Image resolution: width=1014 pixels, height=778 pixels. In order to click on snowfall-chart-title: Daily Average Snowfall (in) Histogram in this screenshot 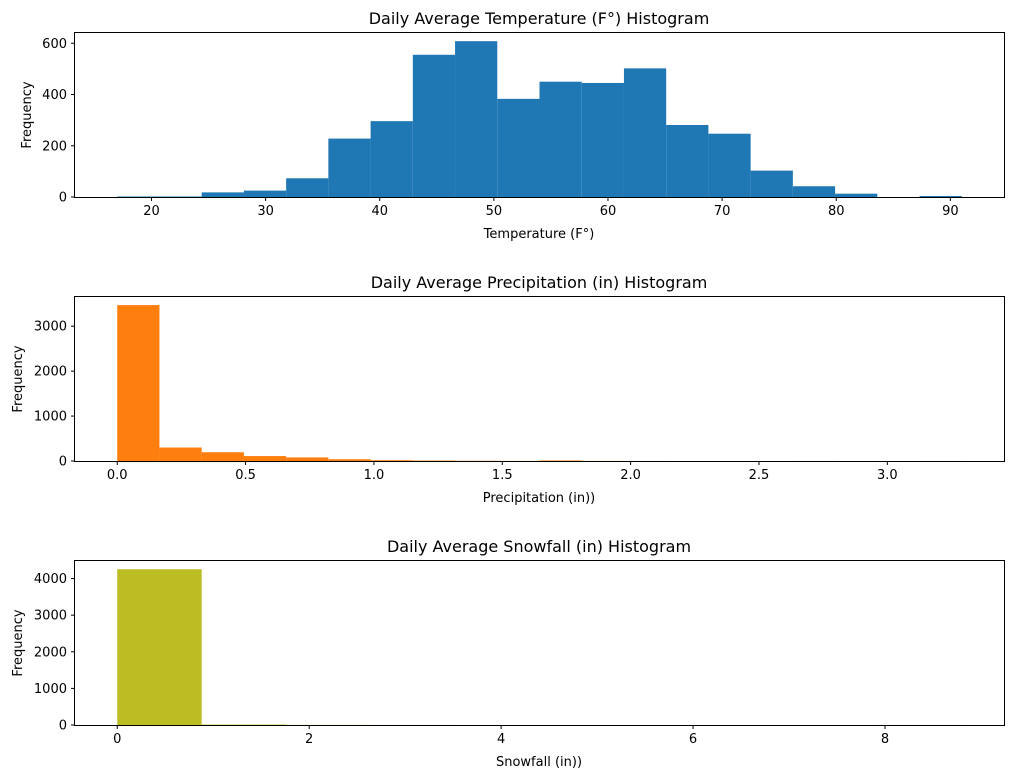, I will do `click(539, 546)`.